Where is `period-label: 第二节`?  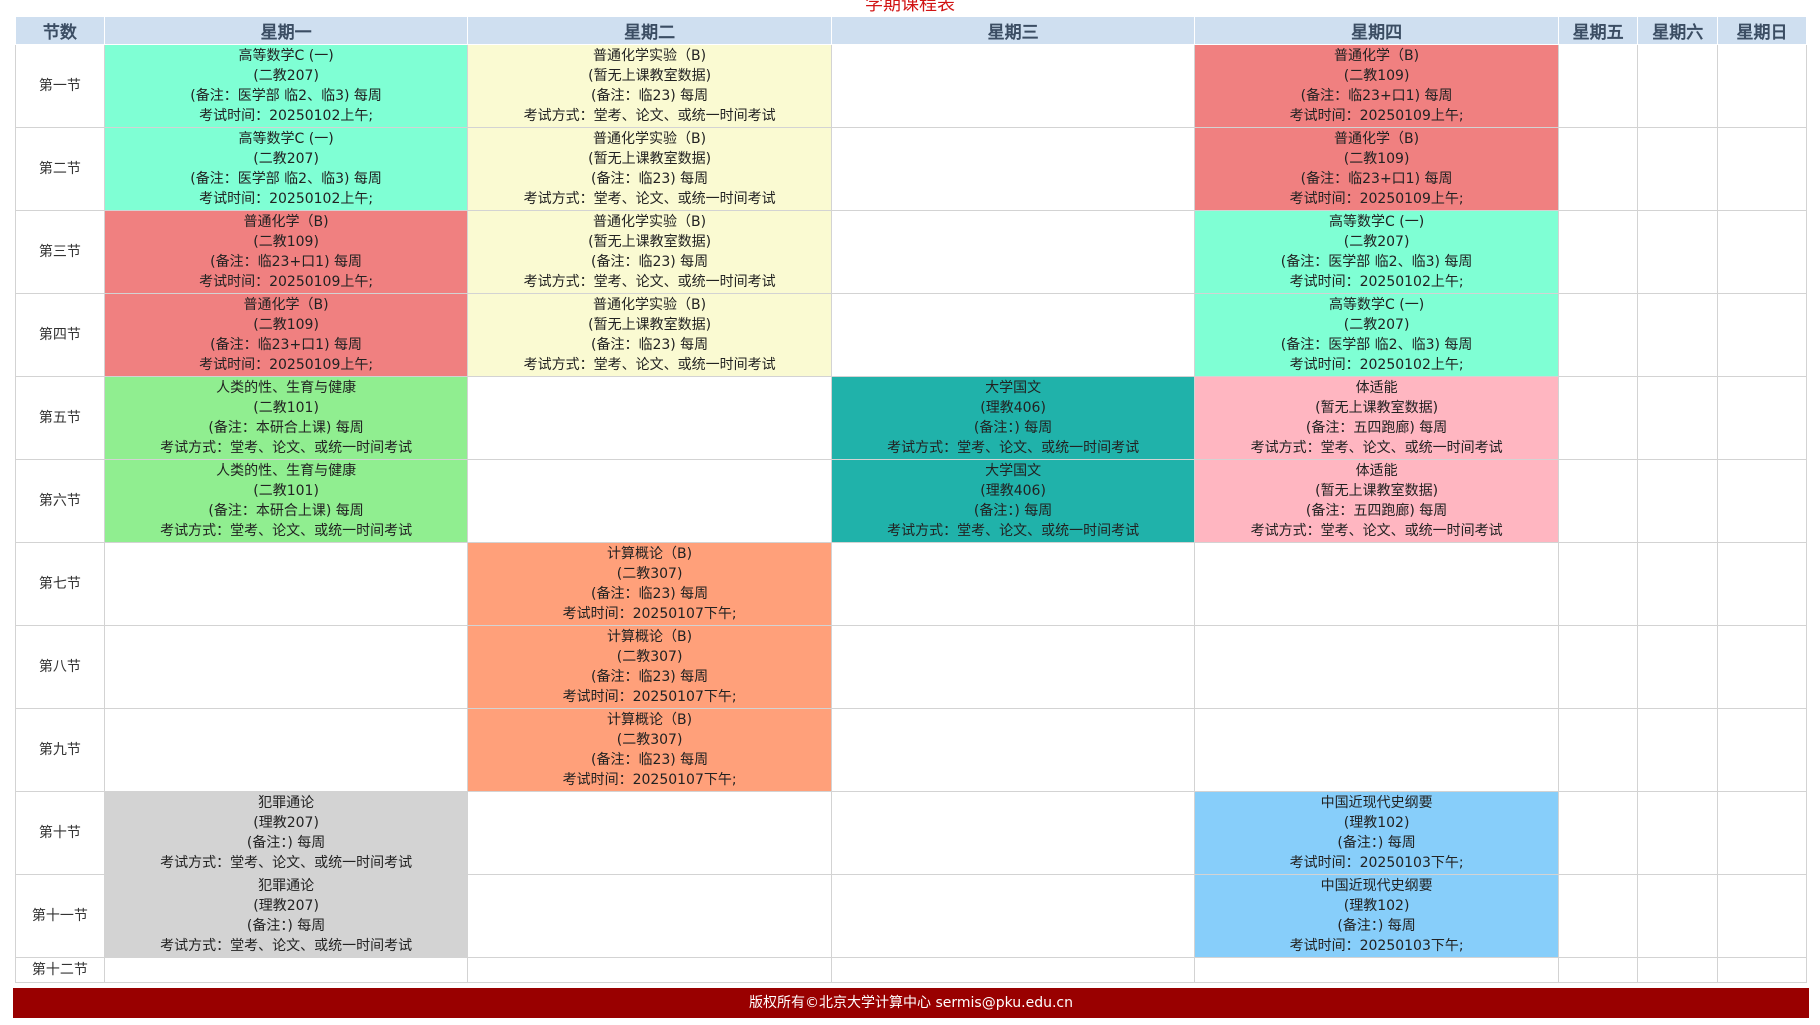 period-label: 第二节 is located at coordinates (60, 169).